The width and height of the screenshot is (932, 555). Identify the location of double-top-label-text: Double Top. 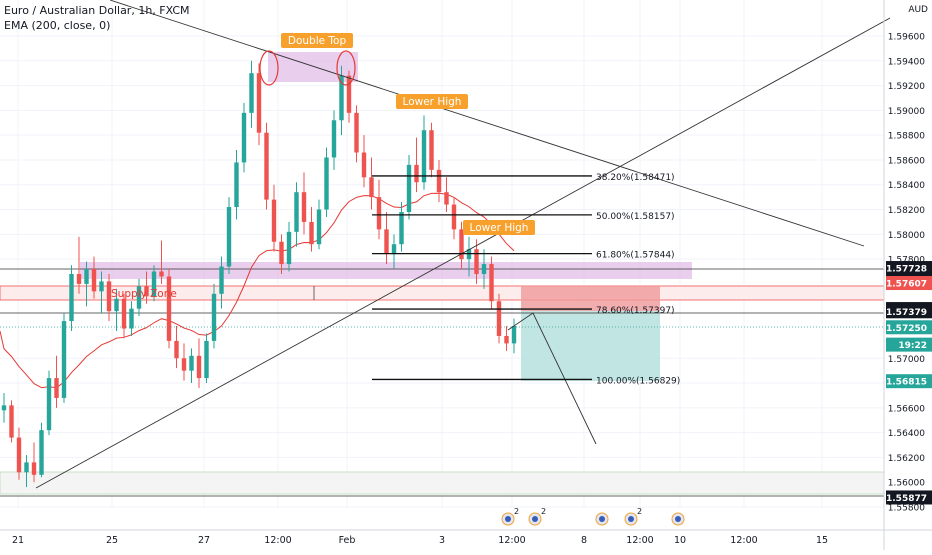
(317, 41).